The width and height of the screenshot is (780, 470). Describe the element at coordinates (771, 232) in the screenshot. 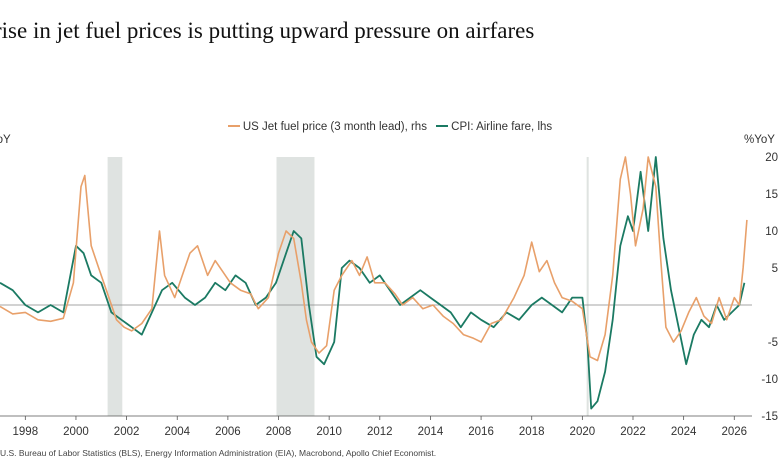

I see `y-right-tick-label-10: 10` at that location.